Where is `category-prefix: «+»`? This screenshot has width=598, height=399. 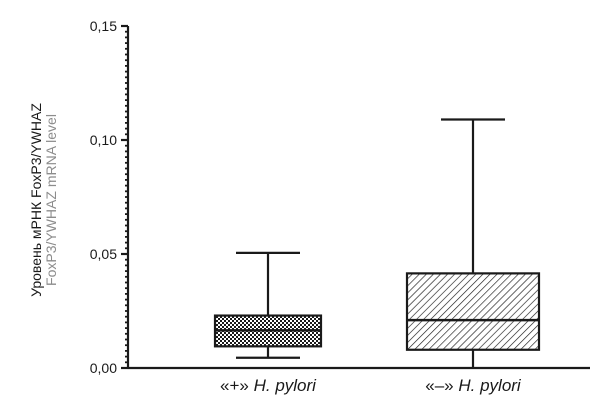
category-prefix: «+» is located at coordinates (237, 385).